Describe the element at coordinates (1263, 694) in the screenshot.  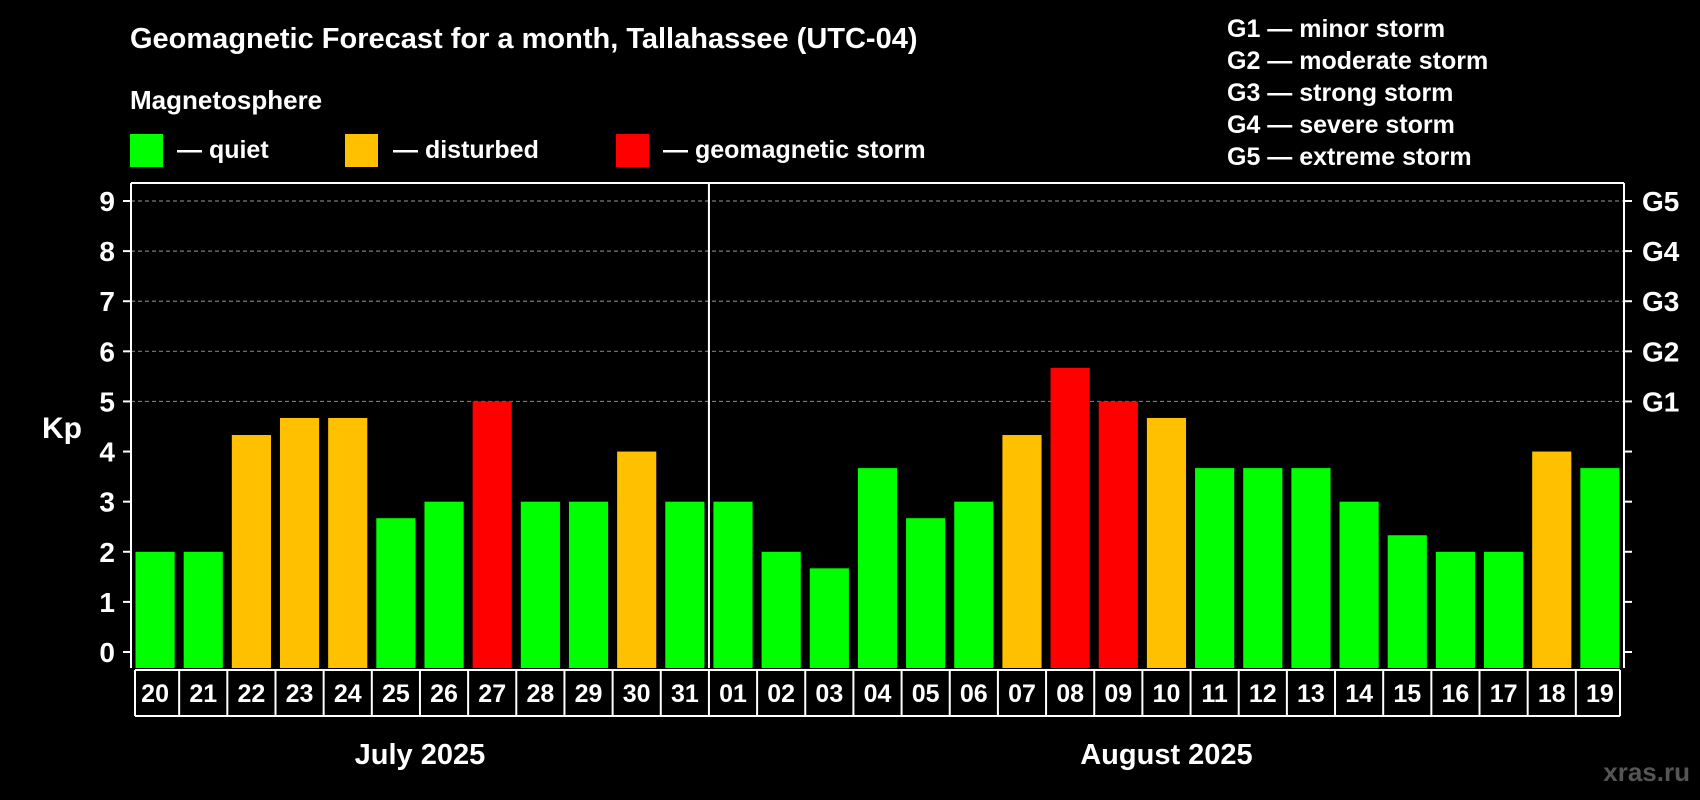
I see `x-tick-label-12: 12` at that location.